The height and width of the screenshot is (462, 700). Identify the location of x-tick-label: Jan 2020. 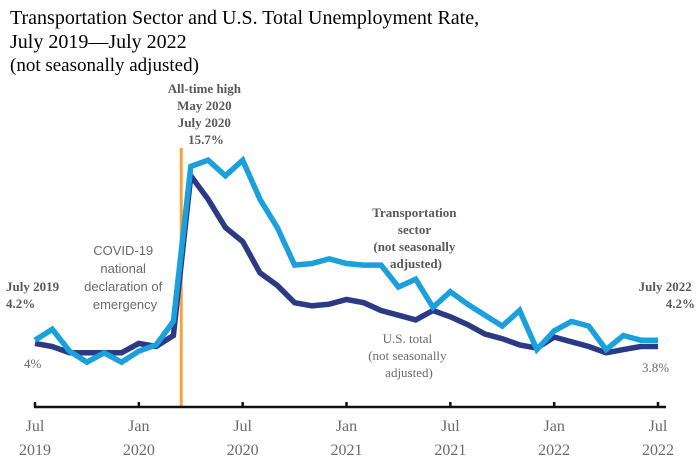
(139, 438).